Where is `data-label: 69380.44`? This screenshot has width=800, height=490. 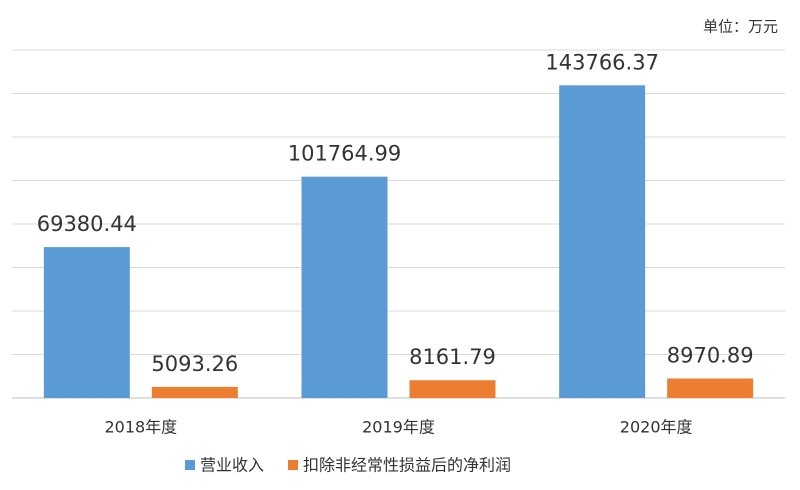
data-label: 69380.44 is located at coordinates (87, 224).